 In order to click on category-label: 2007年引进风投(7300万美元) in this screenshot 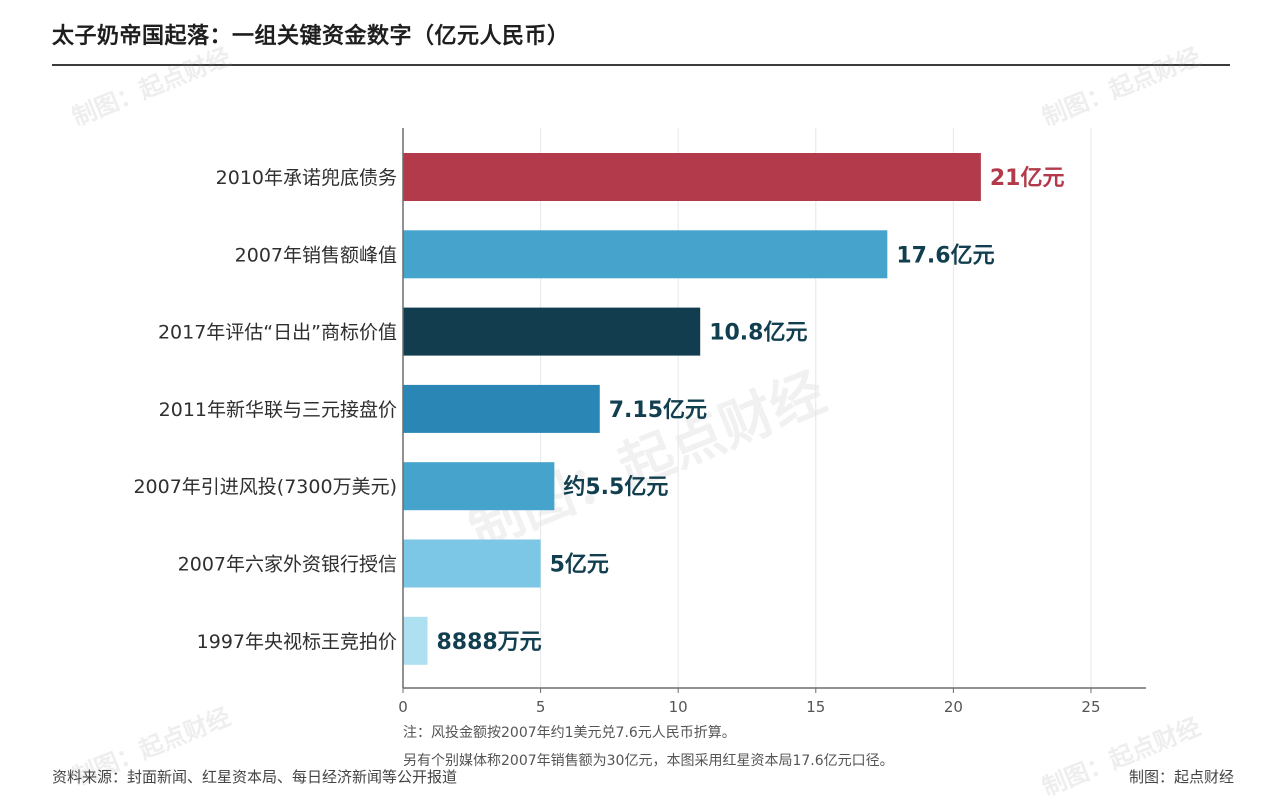, I will do `click(265, 487)`.